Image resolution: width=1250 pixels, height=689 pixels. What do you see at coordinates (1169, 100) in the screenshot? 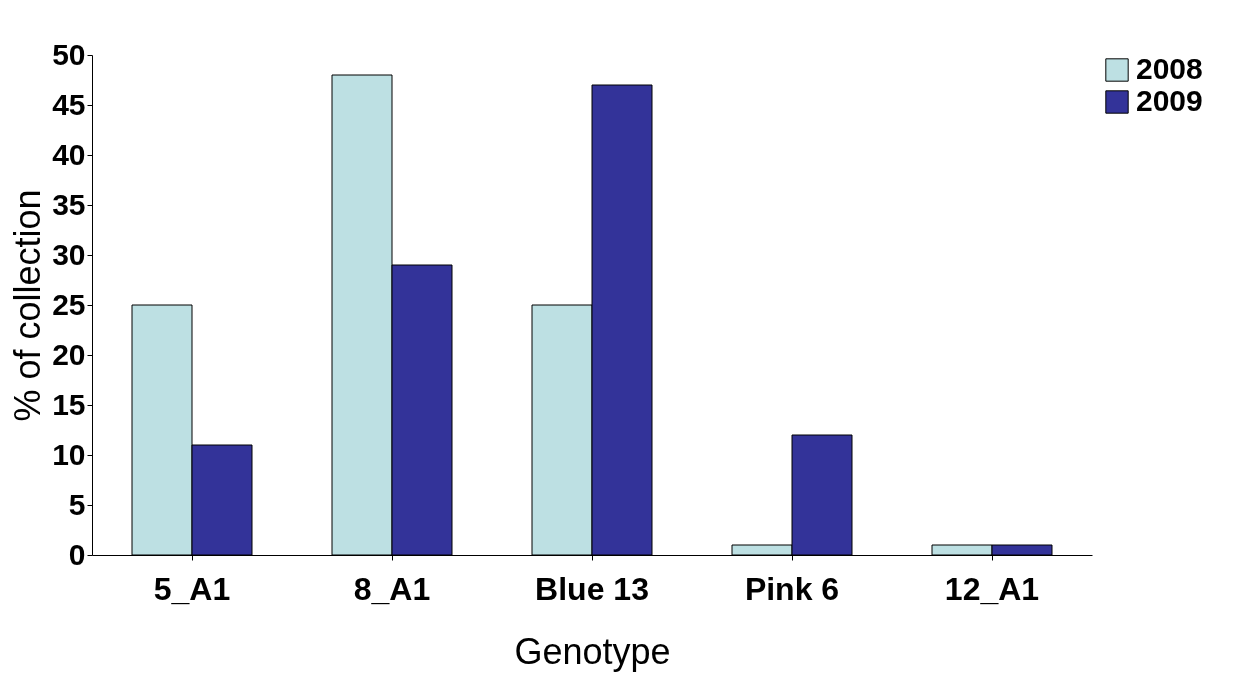
I see `legend-label: 2009` at bounding box center [1169, 100].